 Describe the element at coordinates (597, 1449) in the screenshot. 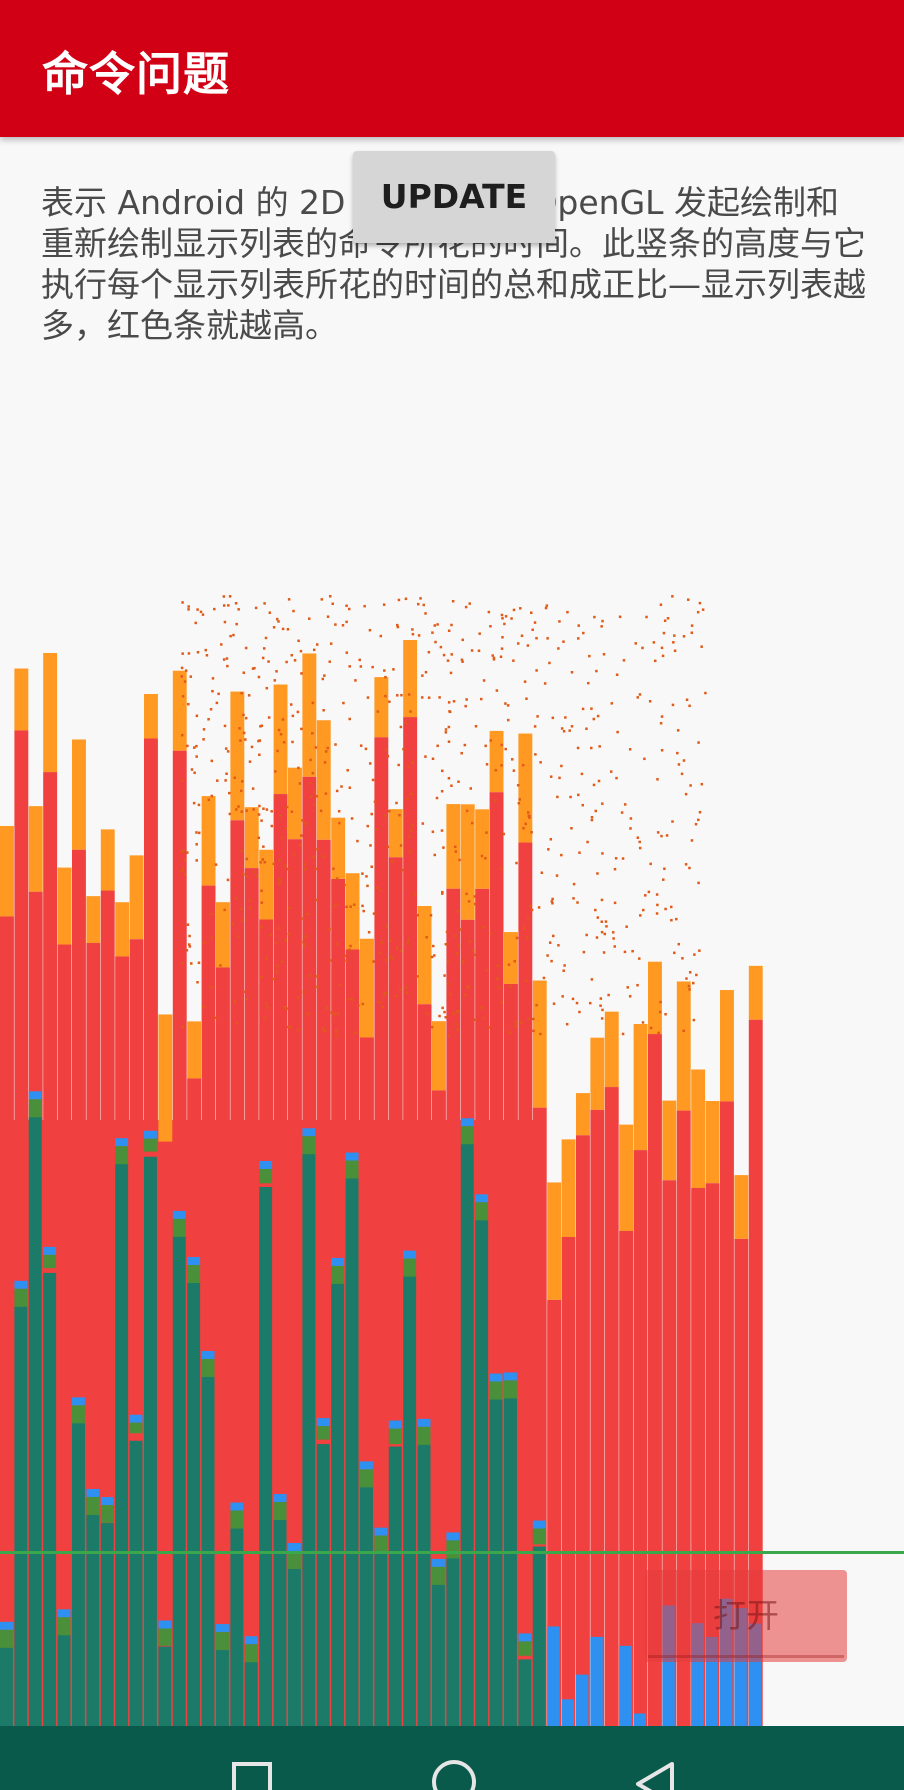

I see `process-segment` at that location.